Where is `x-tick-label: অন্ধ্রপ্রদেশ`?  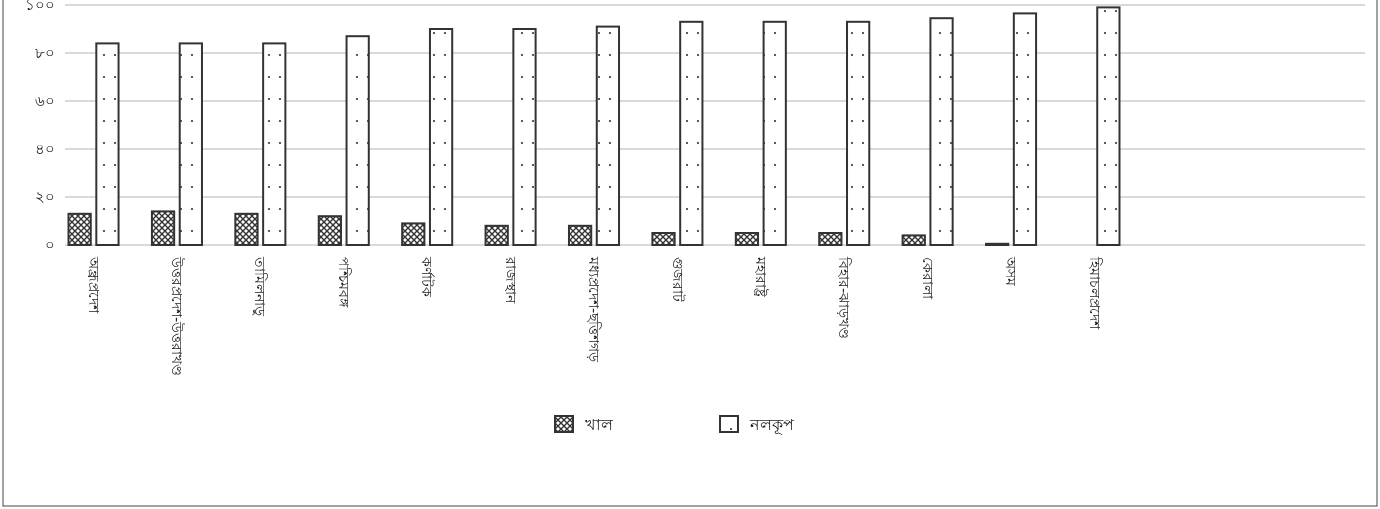
x-tick-label: অন্ধ্রপ্রদেশ is located at coordinates (93, 285).